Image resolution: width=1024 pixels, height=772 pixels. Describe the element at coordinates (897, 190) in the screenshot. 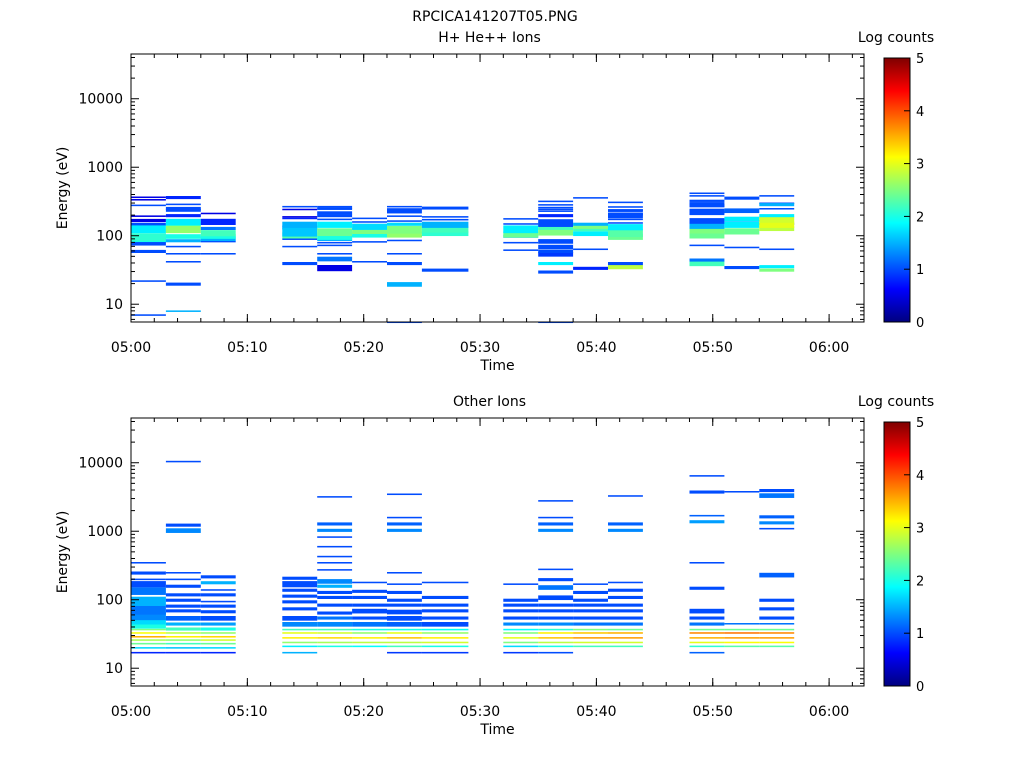

I see `colorbar-gradient` at that location.